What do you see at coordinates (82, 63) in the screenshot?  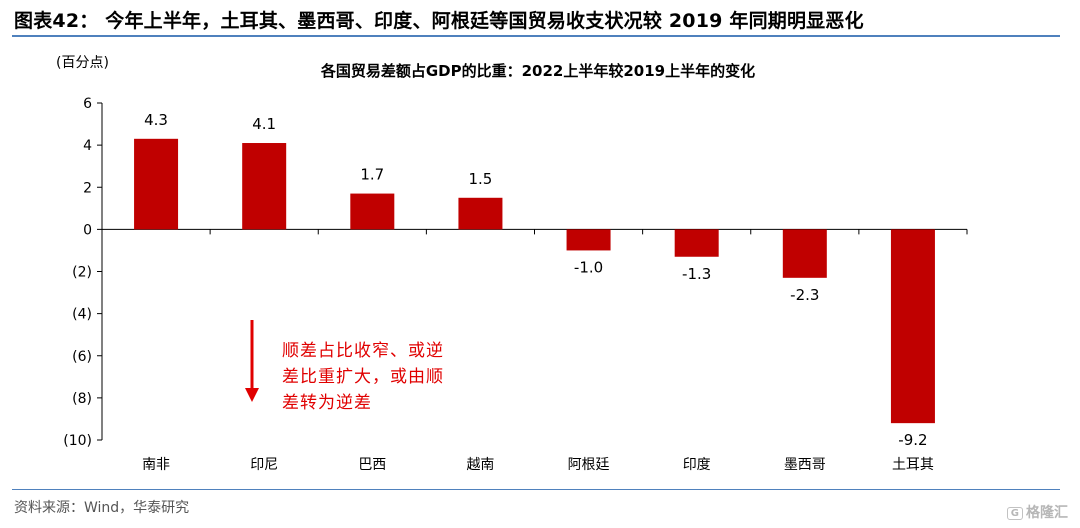 I see `y-axis-unit-label: (百分点)` at bounding box center [82, 63].